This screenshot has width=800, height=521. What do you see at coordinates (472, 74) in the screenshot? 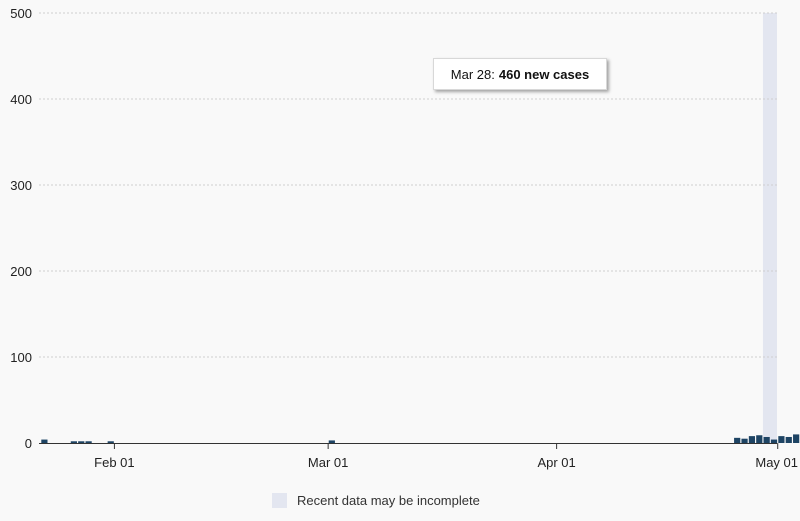
I see `tooltip-date: Mar 28:` at bounding box center [472, 74].